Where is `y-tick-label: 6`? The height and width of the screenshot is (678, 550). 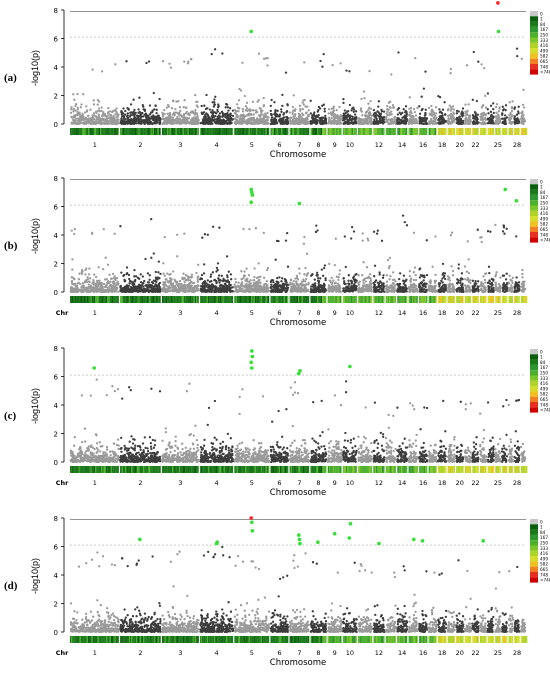 y-tick-label: 6 is located at coordinates (56, 208).